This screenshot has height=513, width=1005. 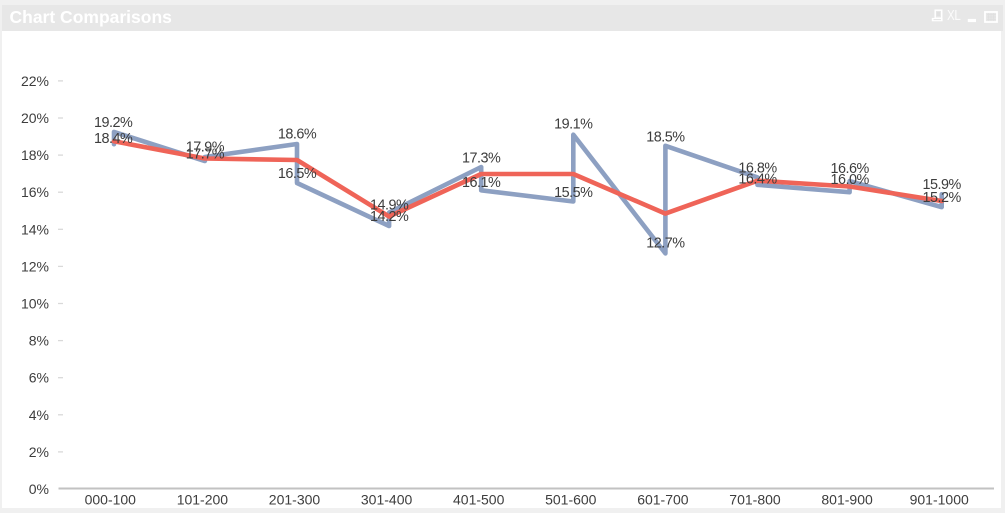 What do you see at coordinates (573, 193) in the screenshot?
I see `svg-text: 15.5%` at bounding box center [573, 193].